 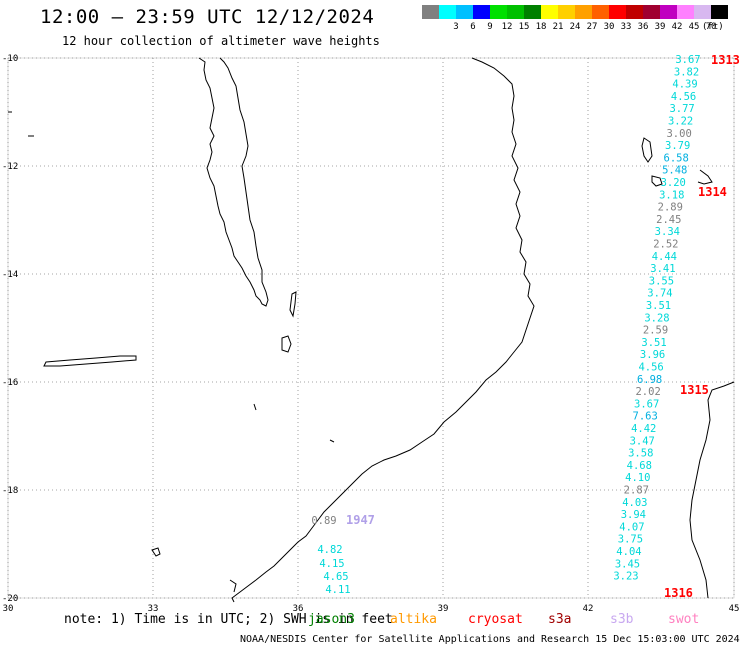 I want to click on wave-height-value: 3.20, so click(x=673, y=183).